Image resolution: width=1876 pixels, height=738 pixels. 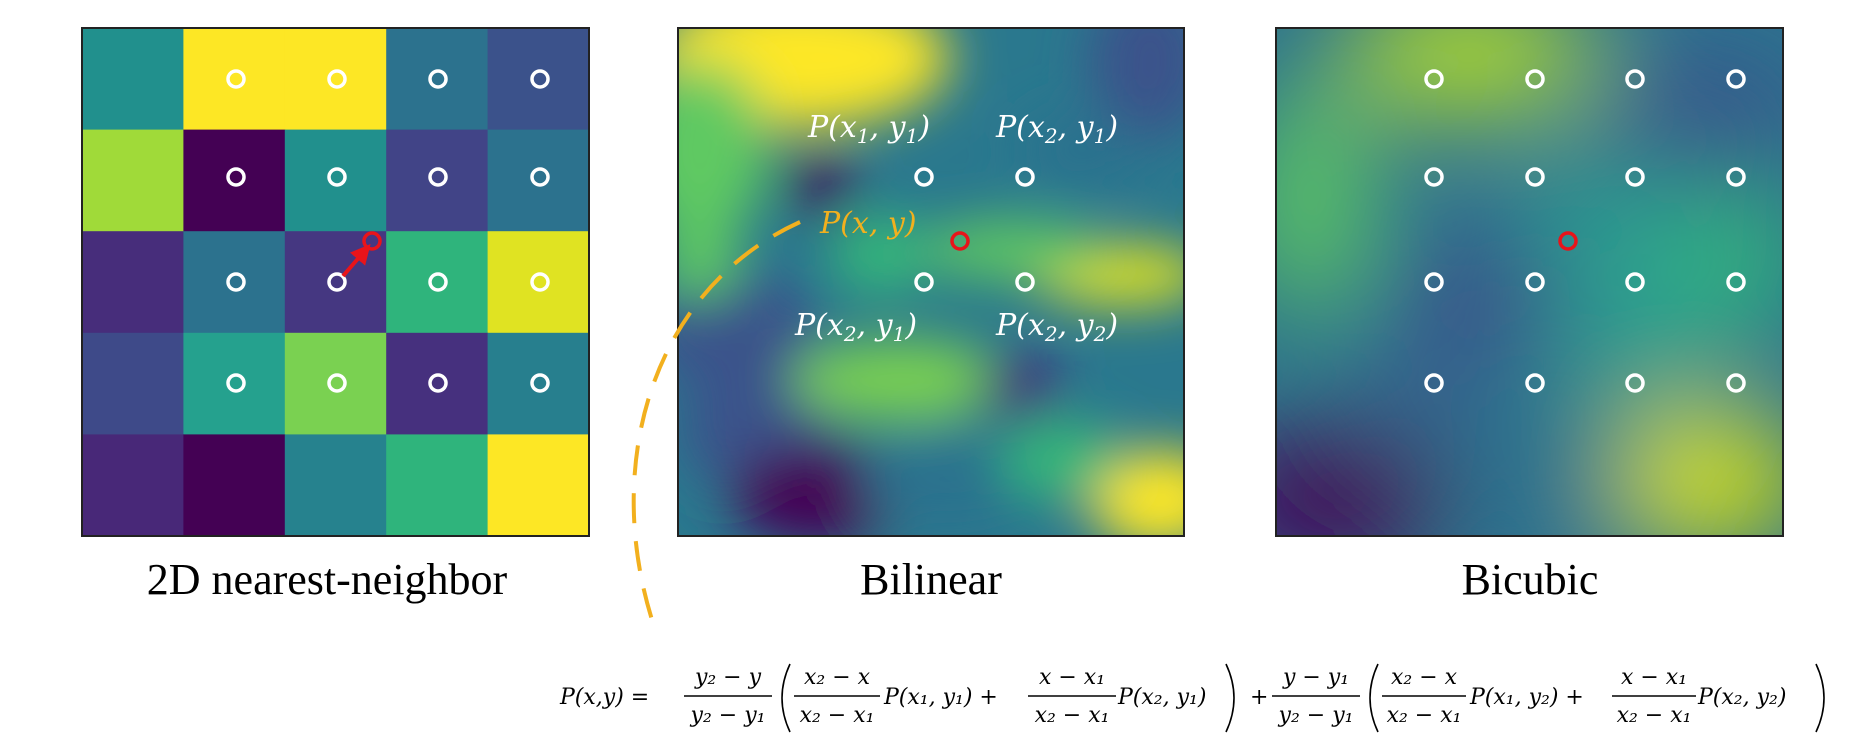 What do you see at coordinates (604, 697) in the screenshot?
I see `equation-lhs: P(x,y) =` at bounding box center [604, 697].